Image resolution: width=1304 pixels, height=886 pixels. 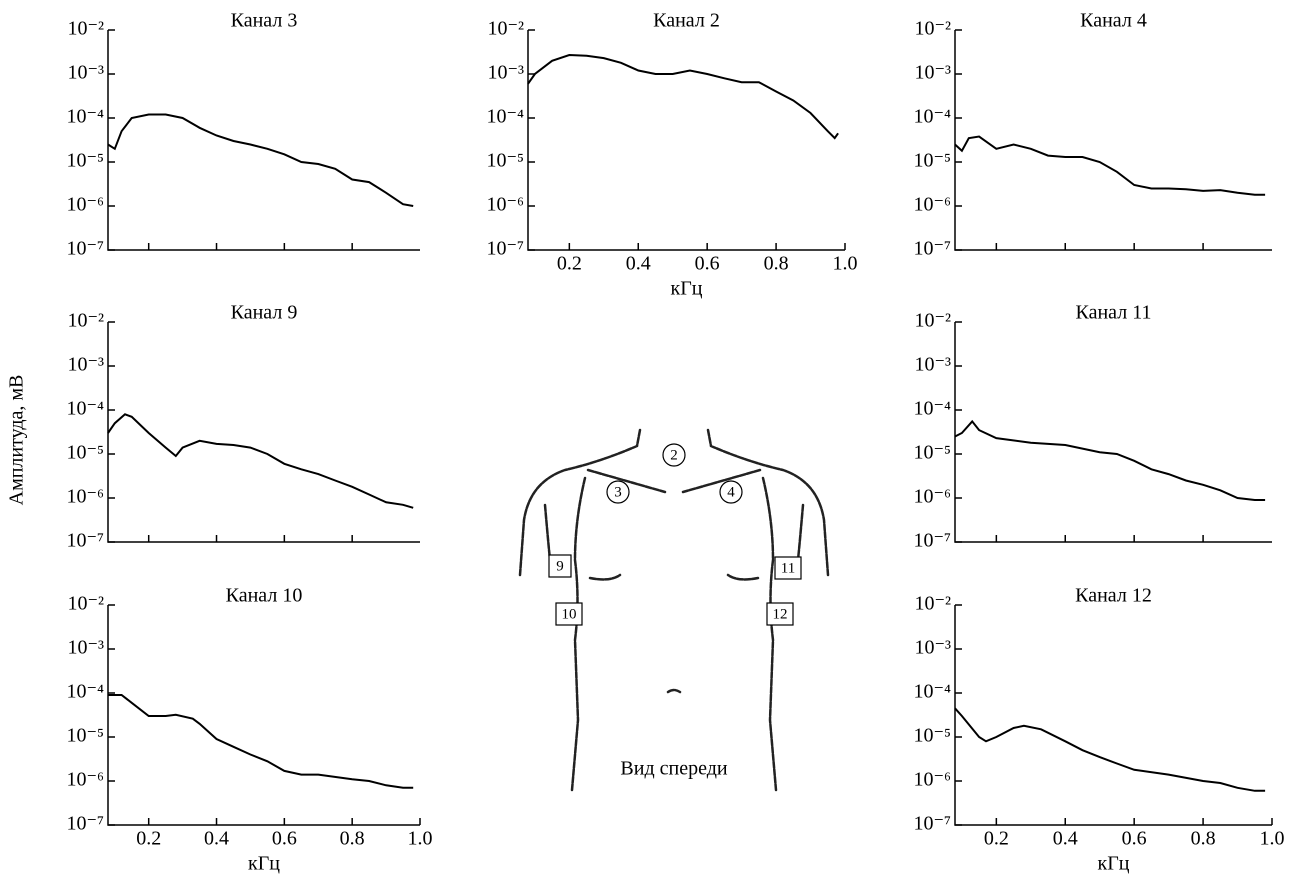 What do you see at coordinates (264, 596) in the screenshot?
I see `chart-title: Канал 10` at bounding box center [264, 596].